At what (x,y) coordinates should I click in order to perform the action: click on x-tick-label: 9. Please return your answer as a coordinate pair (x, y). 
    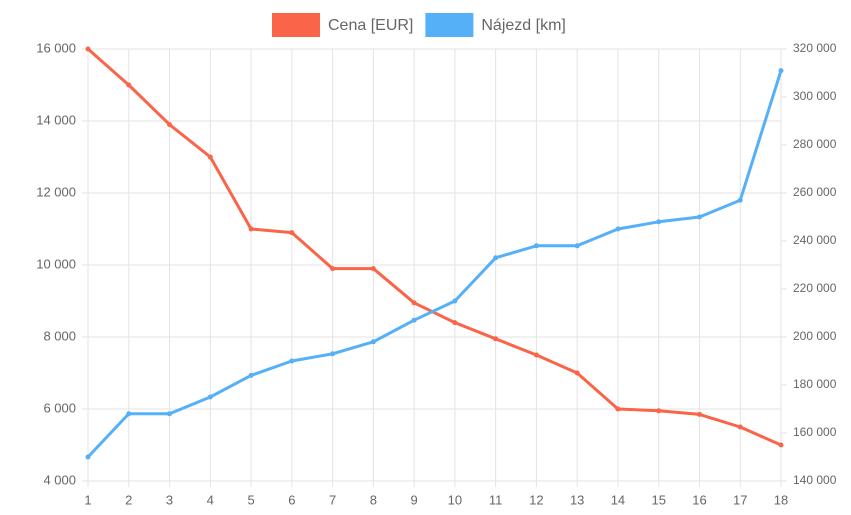
    Looking at the image, I should click on (414, 499).